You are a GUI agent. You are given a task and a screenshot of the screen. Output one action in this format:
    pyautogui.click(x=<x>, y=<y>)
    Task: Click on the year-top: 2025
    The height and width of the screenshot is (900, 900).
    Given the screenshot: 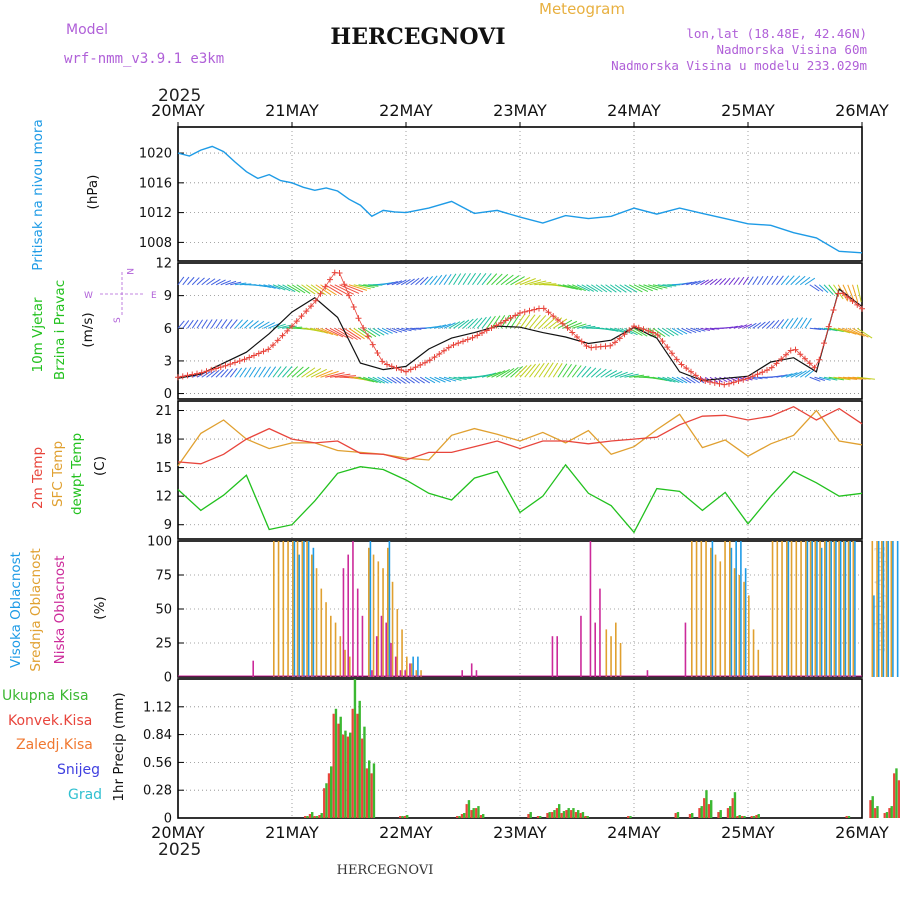 What is the action you would take?
    pyautogui.click(x=179, y=96)
    